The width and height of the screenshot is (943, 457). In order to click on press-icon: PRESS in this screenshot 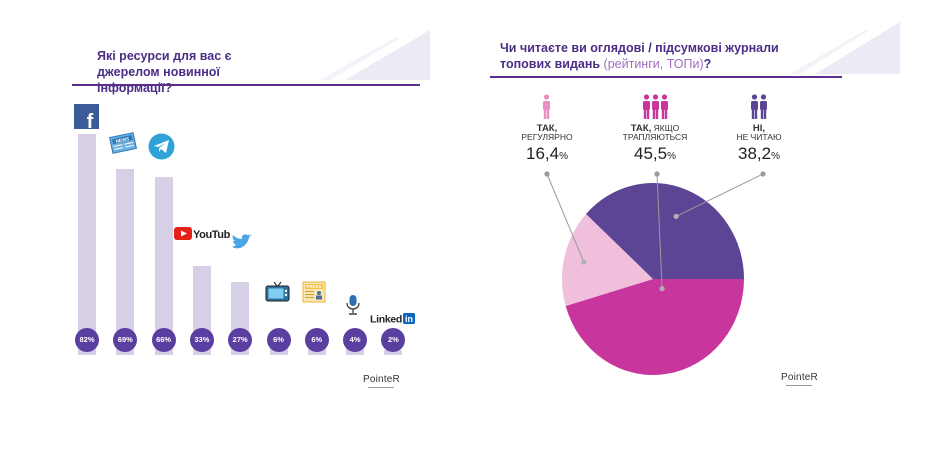, I will do `click(314, 292)`.